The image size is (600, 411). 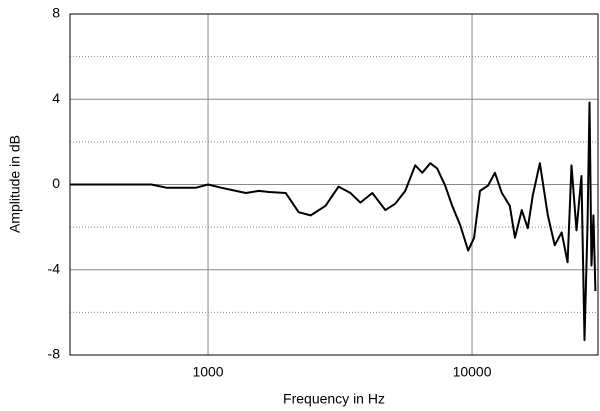 What do you see at coordinates (207, 372) in the screenshot?
I see `x-tick-label: 1000` at bounding box center [207, 372].